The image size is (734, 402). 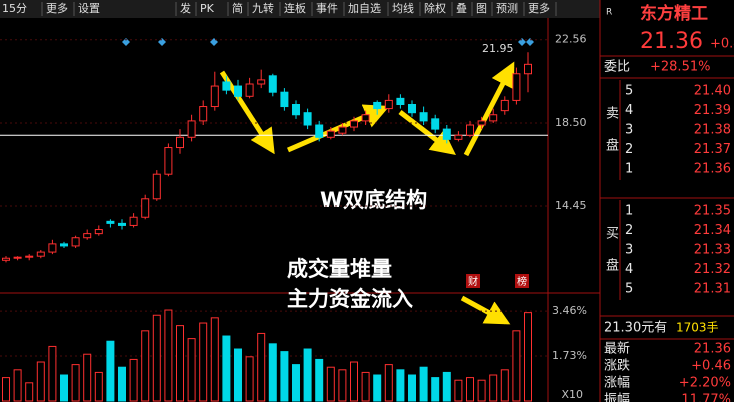 What do you see at coordinates (339, 269) in the screenshot?
I see `volume-note: 成交量堆量` at bounding box center [339, 269].